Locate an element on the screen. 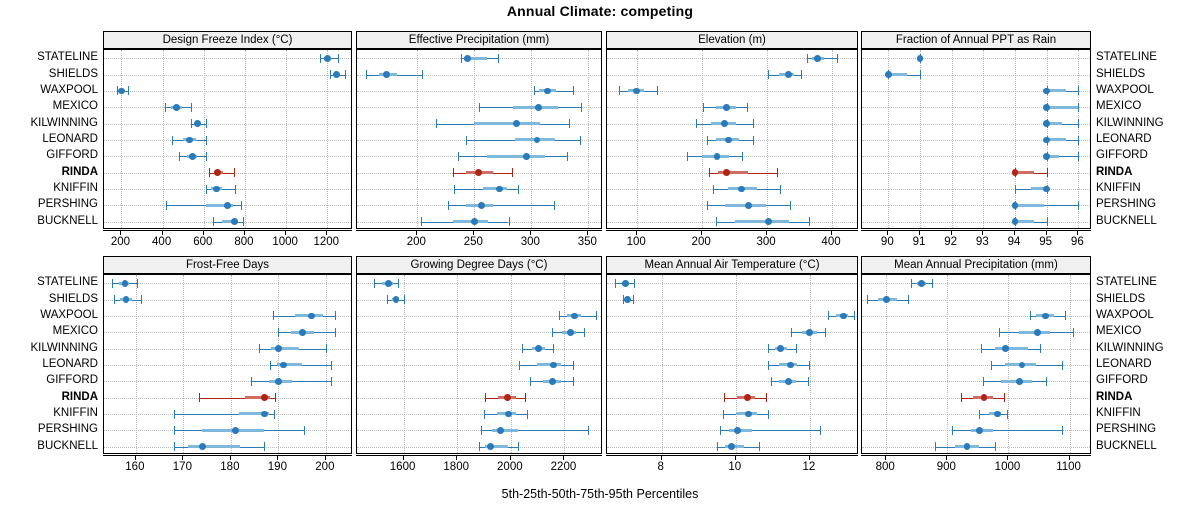 The width and height of the screenshot is (1200, 525). percentile-marker-mean-annual-precipitation-bucknell is located at coordinates (976, 364).